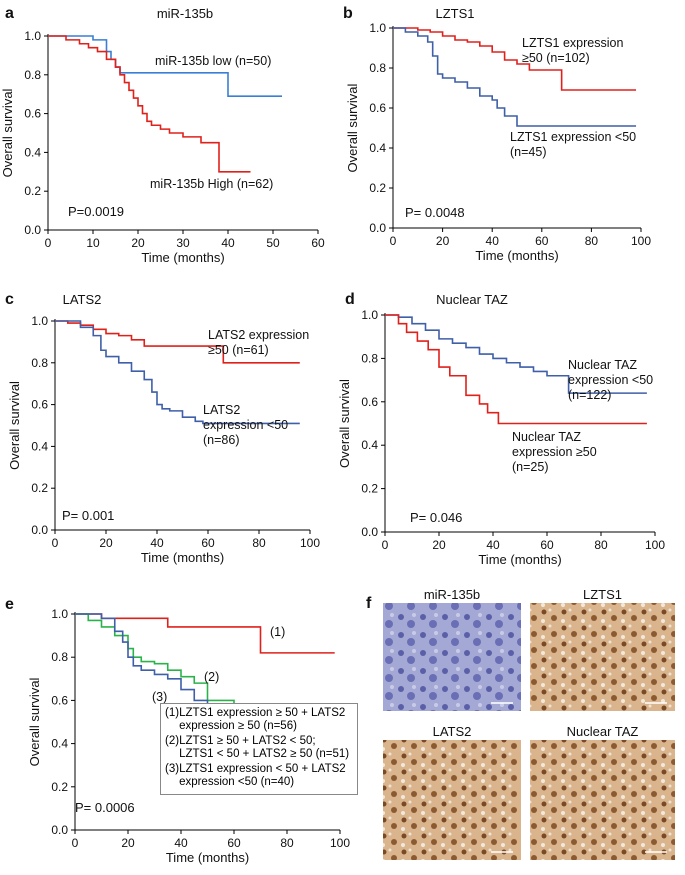 The image size is (685, 875). What do you see at coordinates (573, 50) in the screenshot?
I see `series-label: LZTS1 expression ≥50 (n=102)` at bounding box center [573, 50].